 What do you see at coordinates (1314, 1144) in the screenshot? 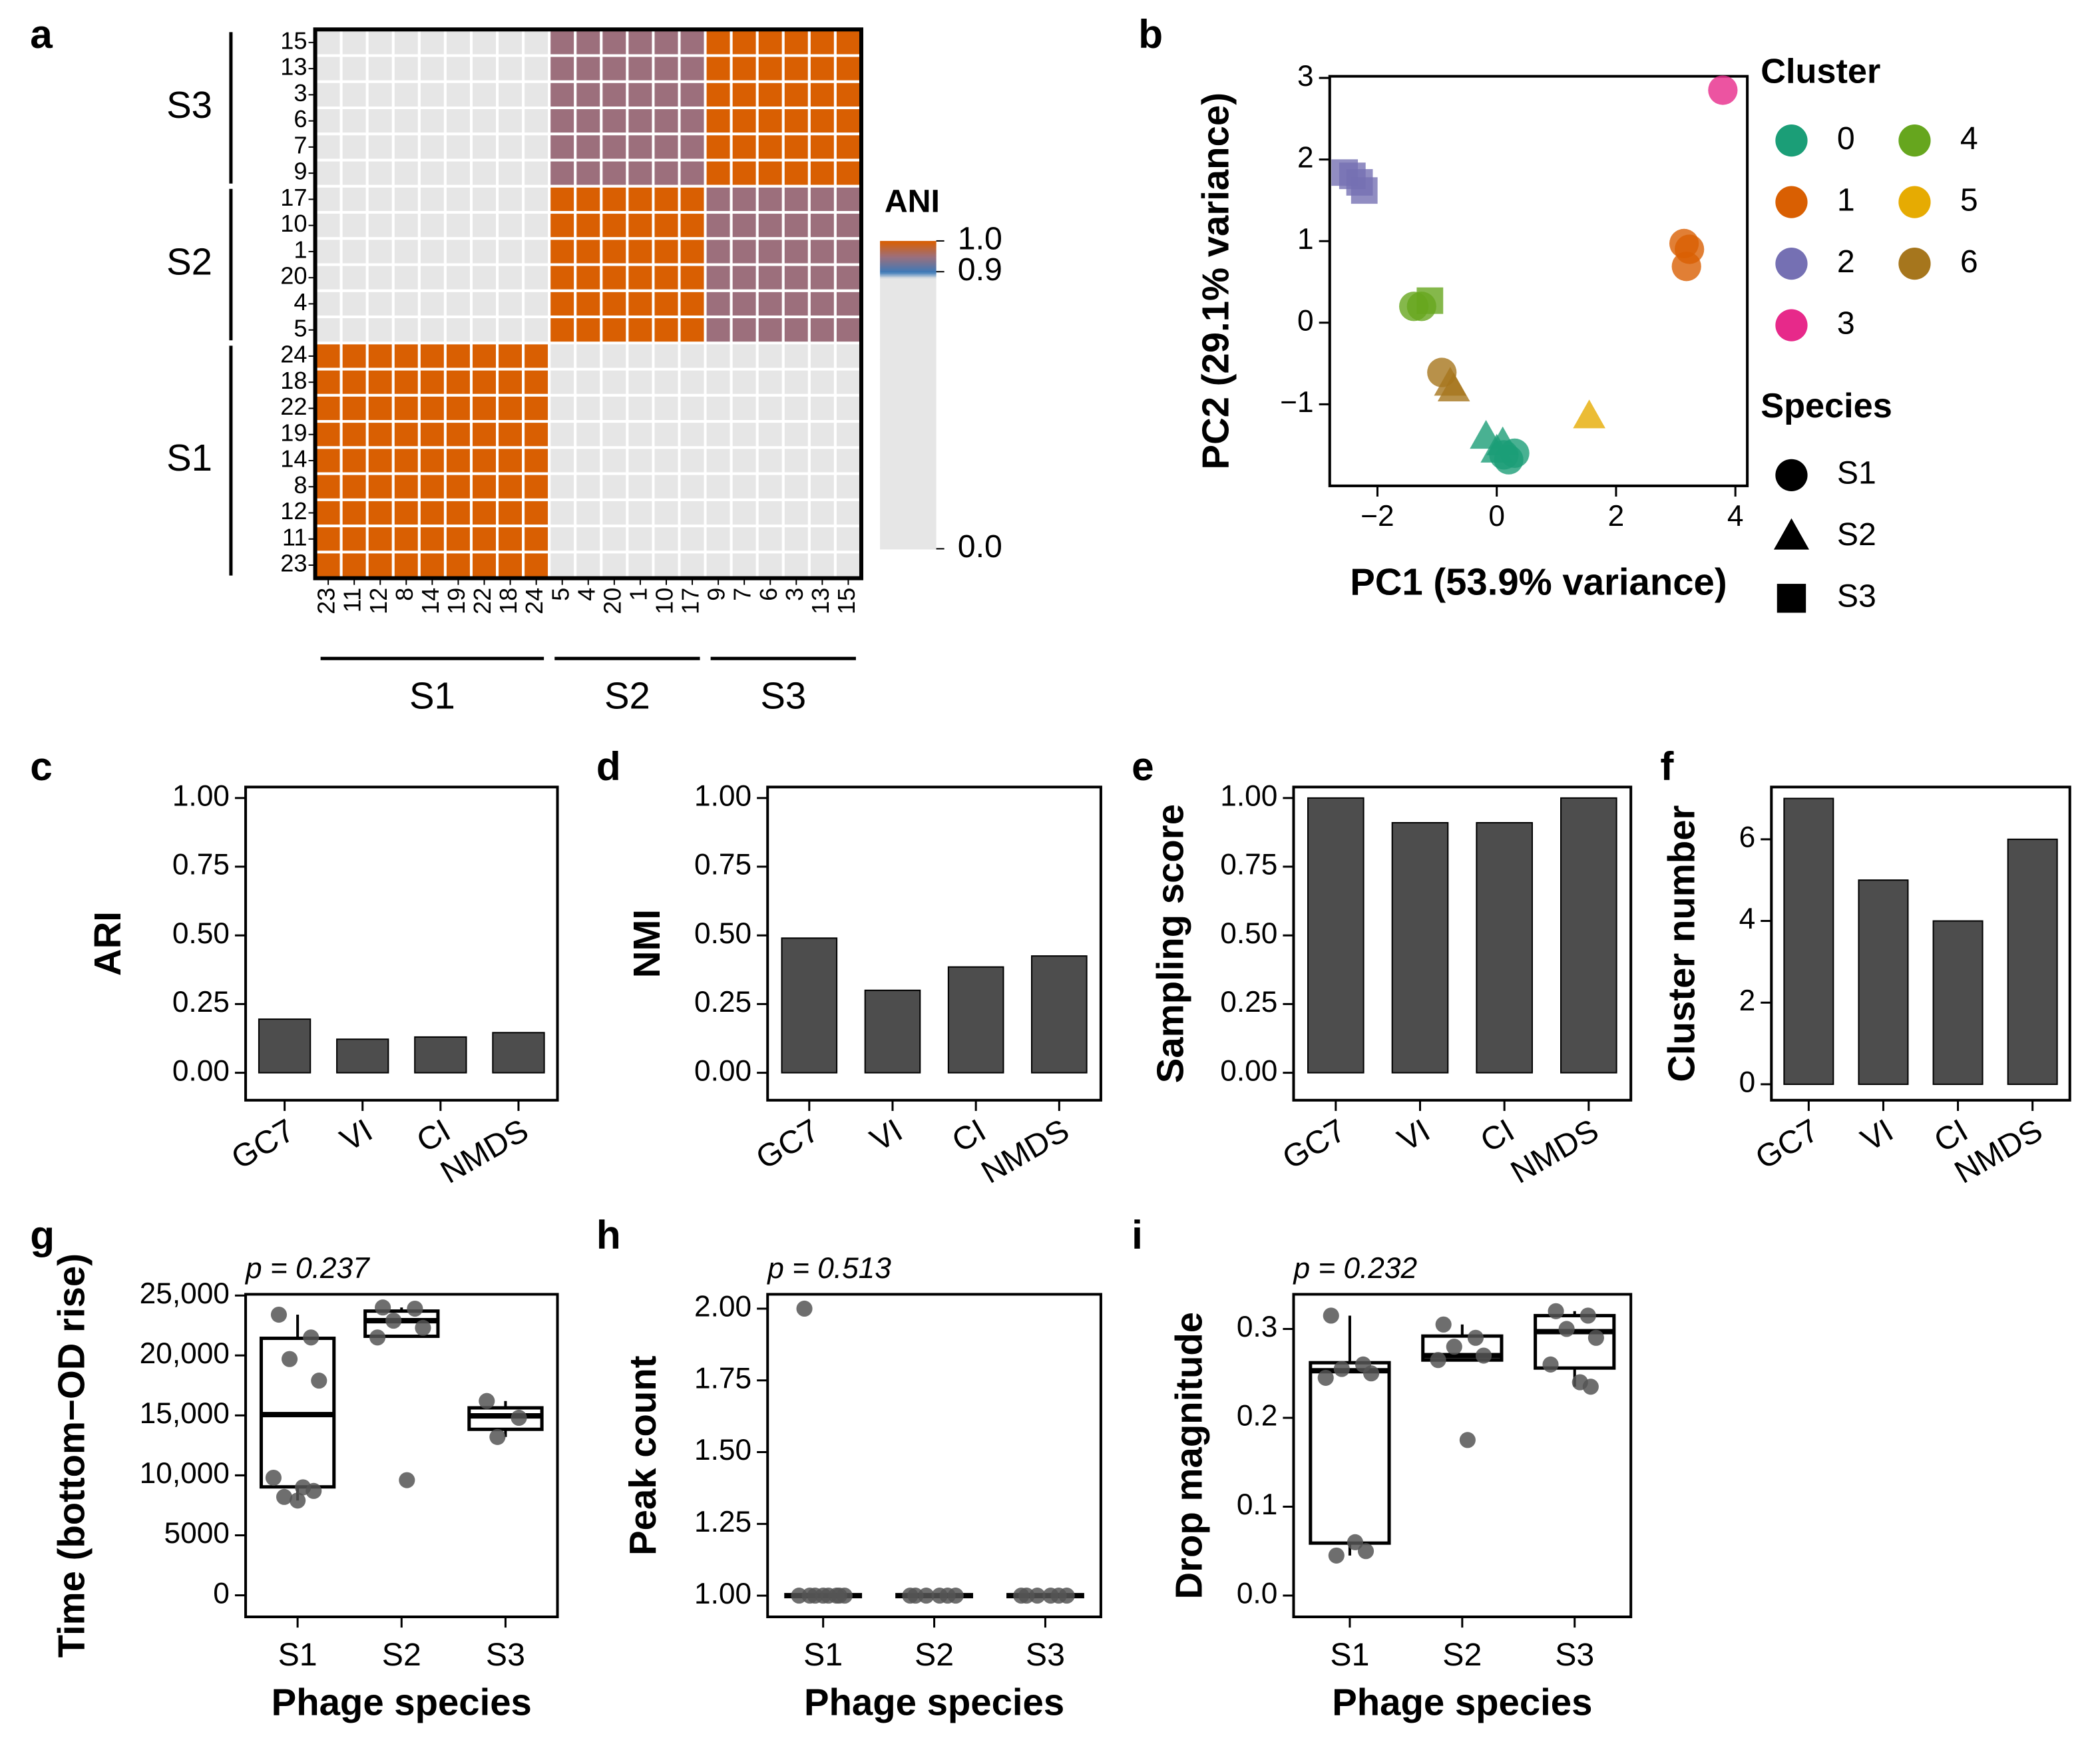
I see `x-tick-label: GC7` at bounding box center [1314, 1144].